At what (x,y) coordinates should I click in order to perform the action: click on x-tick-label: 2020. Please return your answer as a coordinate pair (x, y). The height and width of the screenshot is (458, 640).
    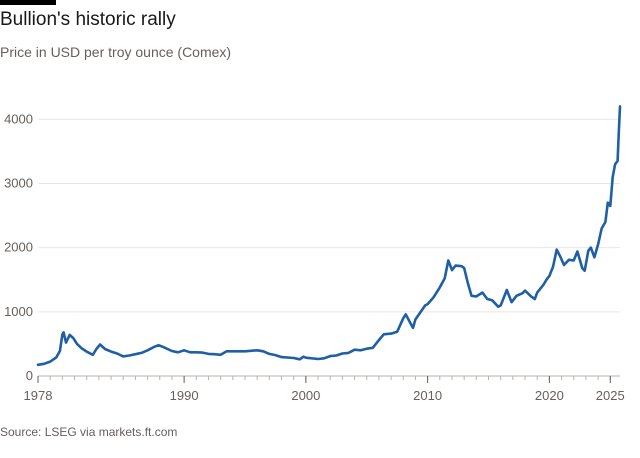
    Looking at the image, I should click on (549, 395).